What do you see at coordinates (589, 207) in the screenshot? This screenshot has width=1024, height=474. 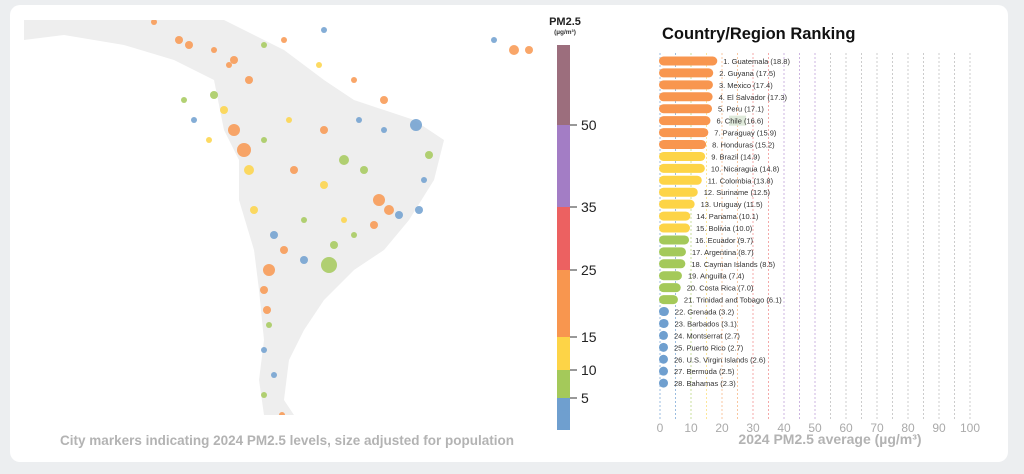 I see `legend-tick-label: 35` at bounding box center [589, 207].